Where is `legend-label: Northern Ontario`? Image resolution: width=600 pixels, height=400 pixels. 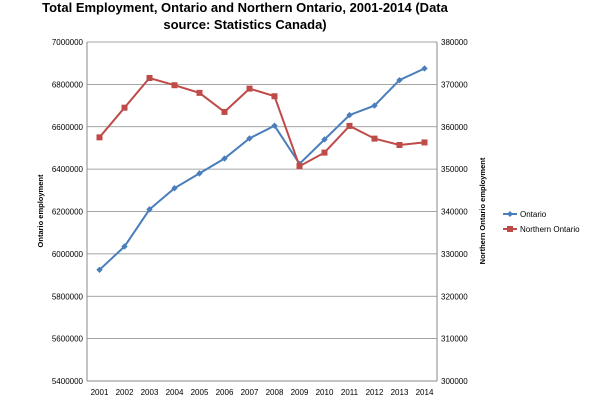 legend-label: Northern Ontario is located at coordinates (550, 229).